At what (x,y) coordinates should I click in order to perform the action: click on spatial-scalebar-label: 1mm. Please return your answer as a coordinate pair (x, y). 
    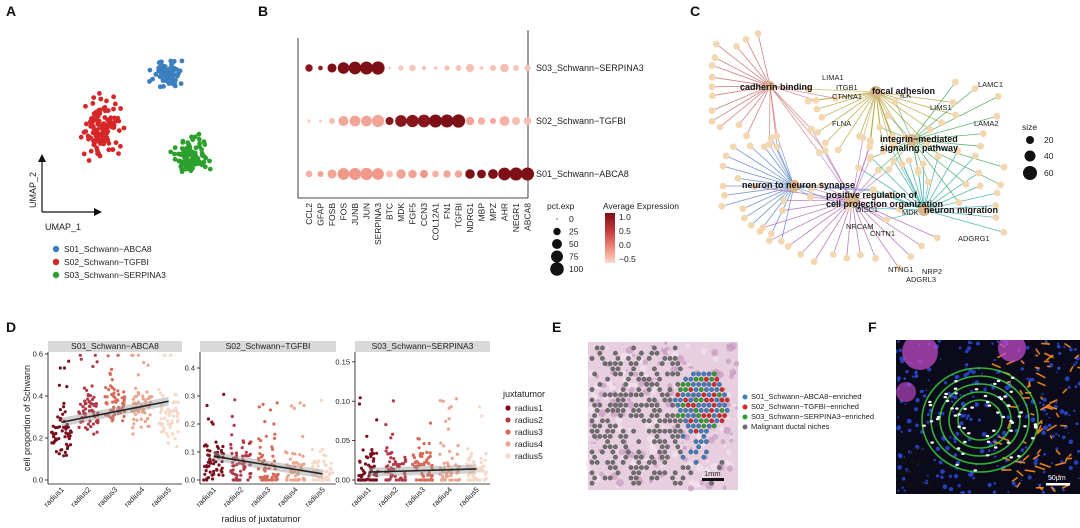
    Looking at the image, I should click on (712, 473).